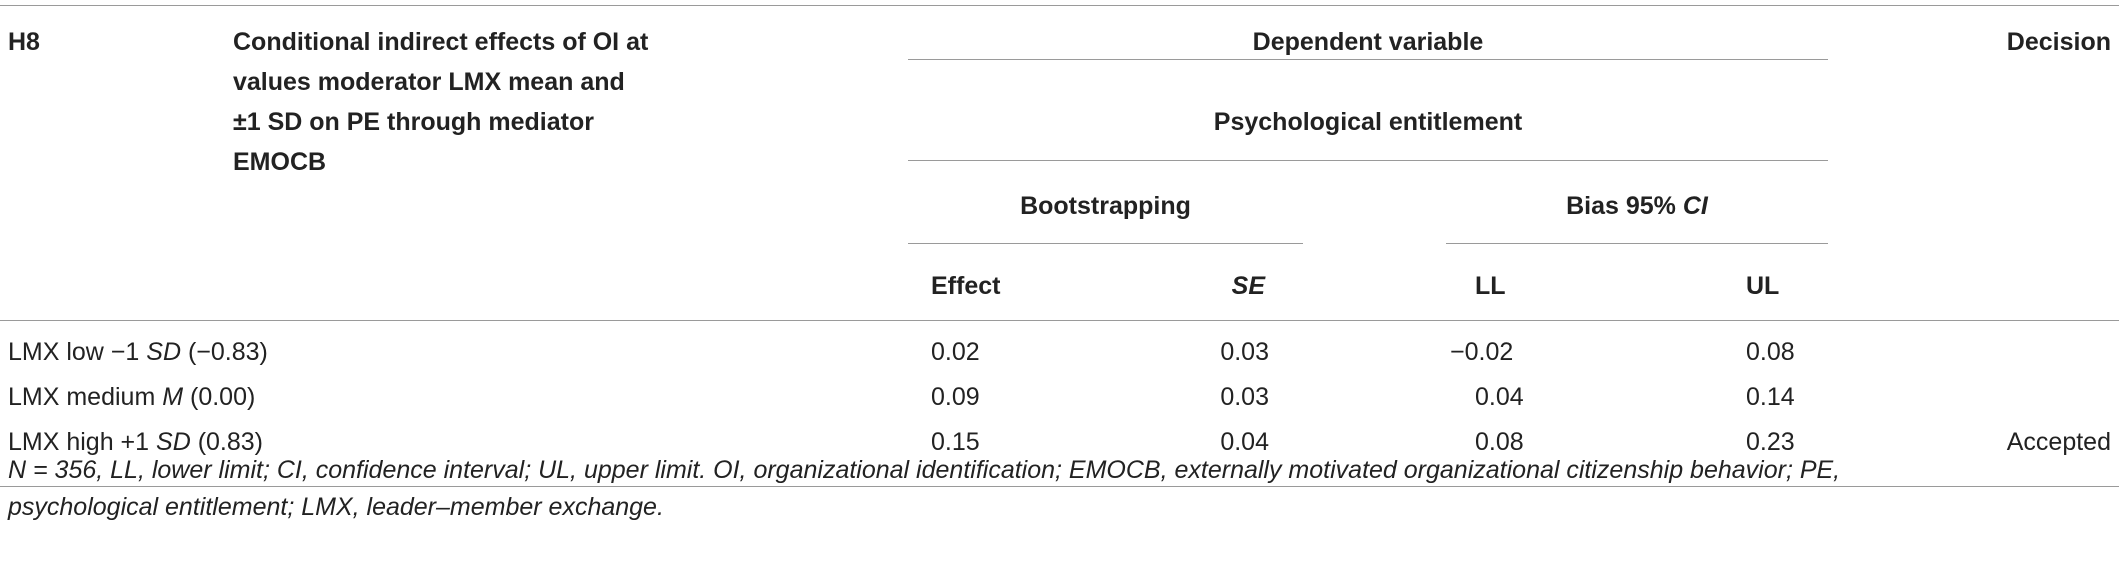  Describe the element at coordinates (1770, 442) in the screenshot. I see `ul-cell: 0.23` at that location.